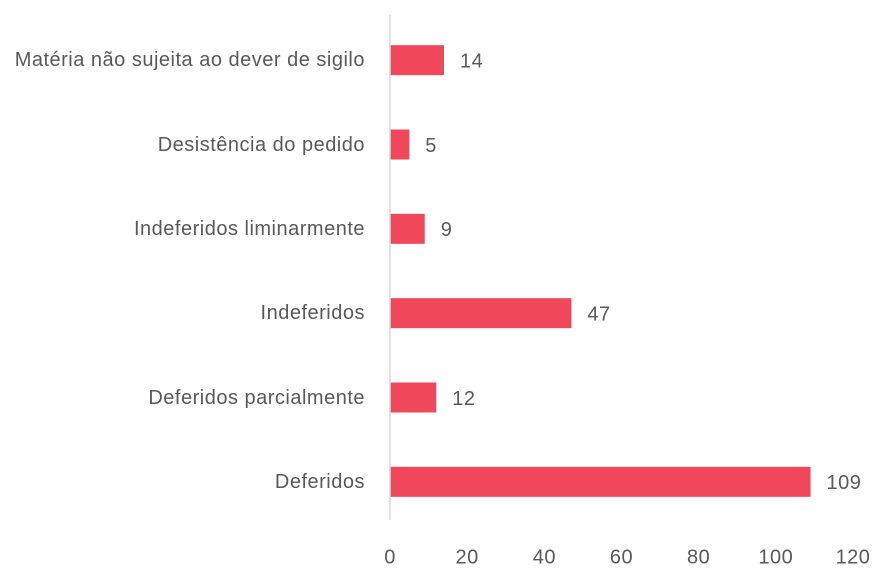 The height and width of the screenshot is (570, 877). What do you see at coordinates (463, 399) in the screenshot?
I see `value-label: 12` at bounding box center [463, 399].